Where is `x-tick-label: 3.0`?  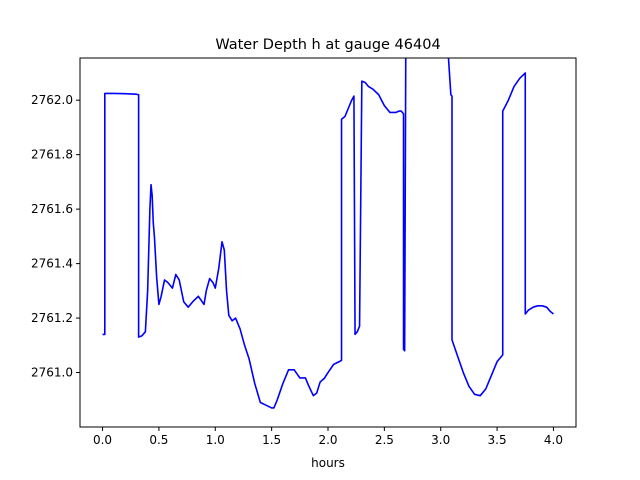
x-tick-label: 3.0 is located at coordinates (440, 440).